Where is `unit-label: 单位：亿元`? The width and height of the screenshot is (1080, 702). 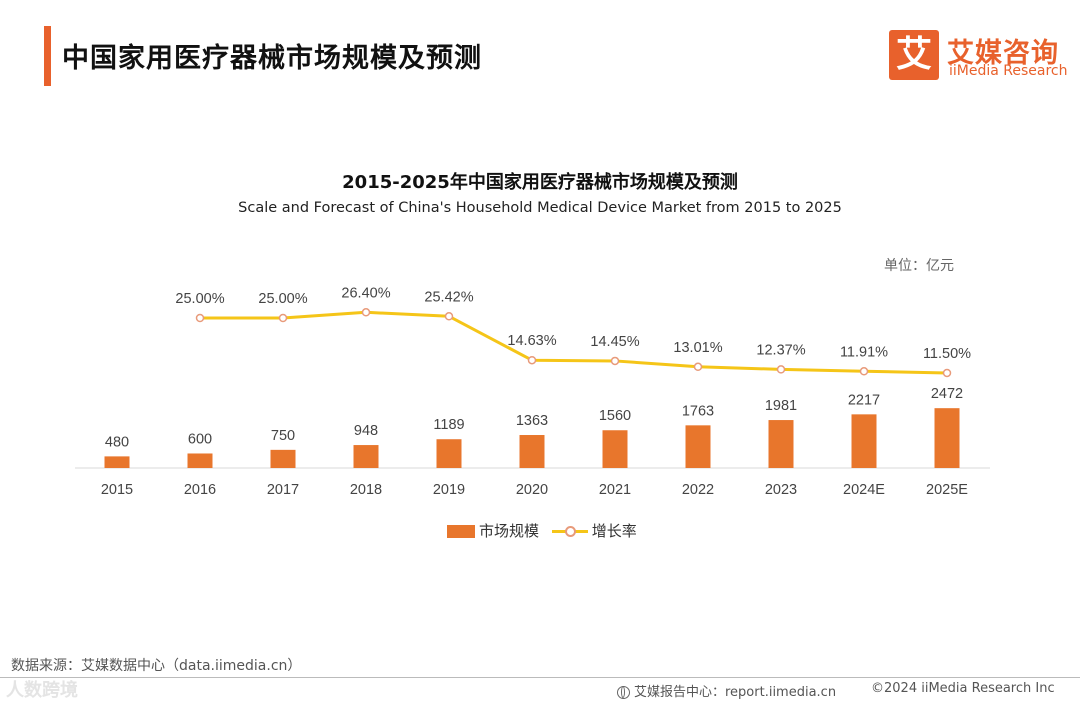 unit-label: 单位：亿元 is located at coordinates (919, 266).